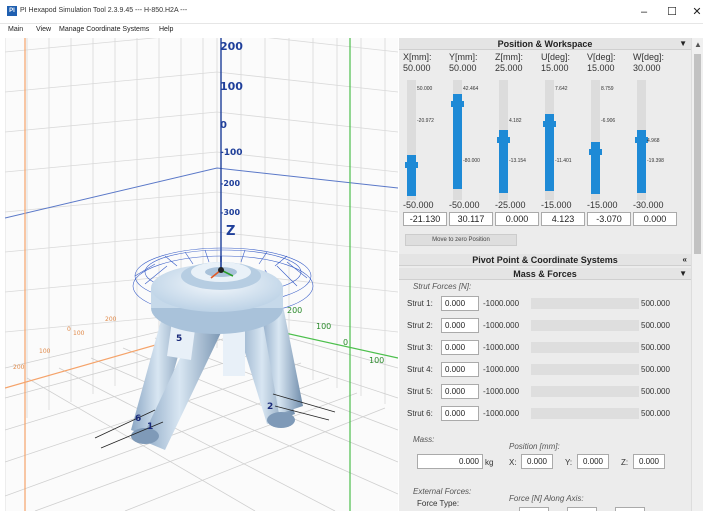 The height and width of the screenshot is (511, 703). Describe the element at coordinates (16, 29) in the screenshot. I see `menu-main: Main` at that location.